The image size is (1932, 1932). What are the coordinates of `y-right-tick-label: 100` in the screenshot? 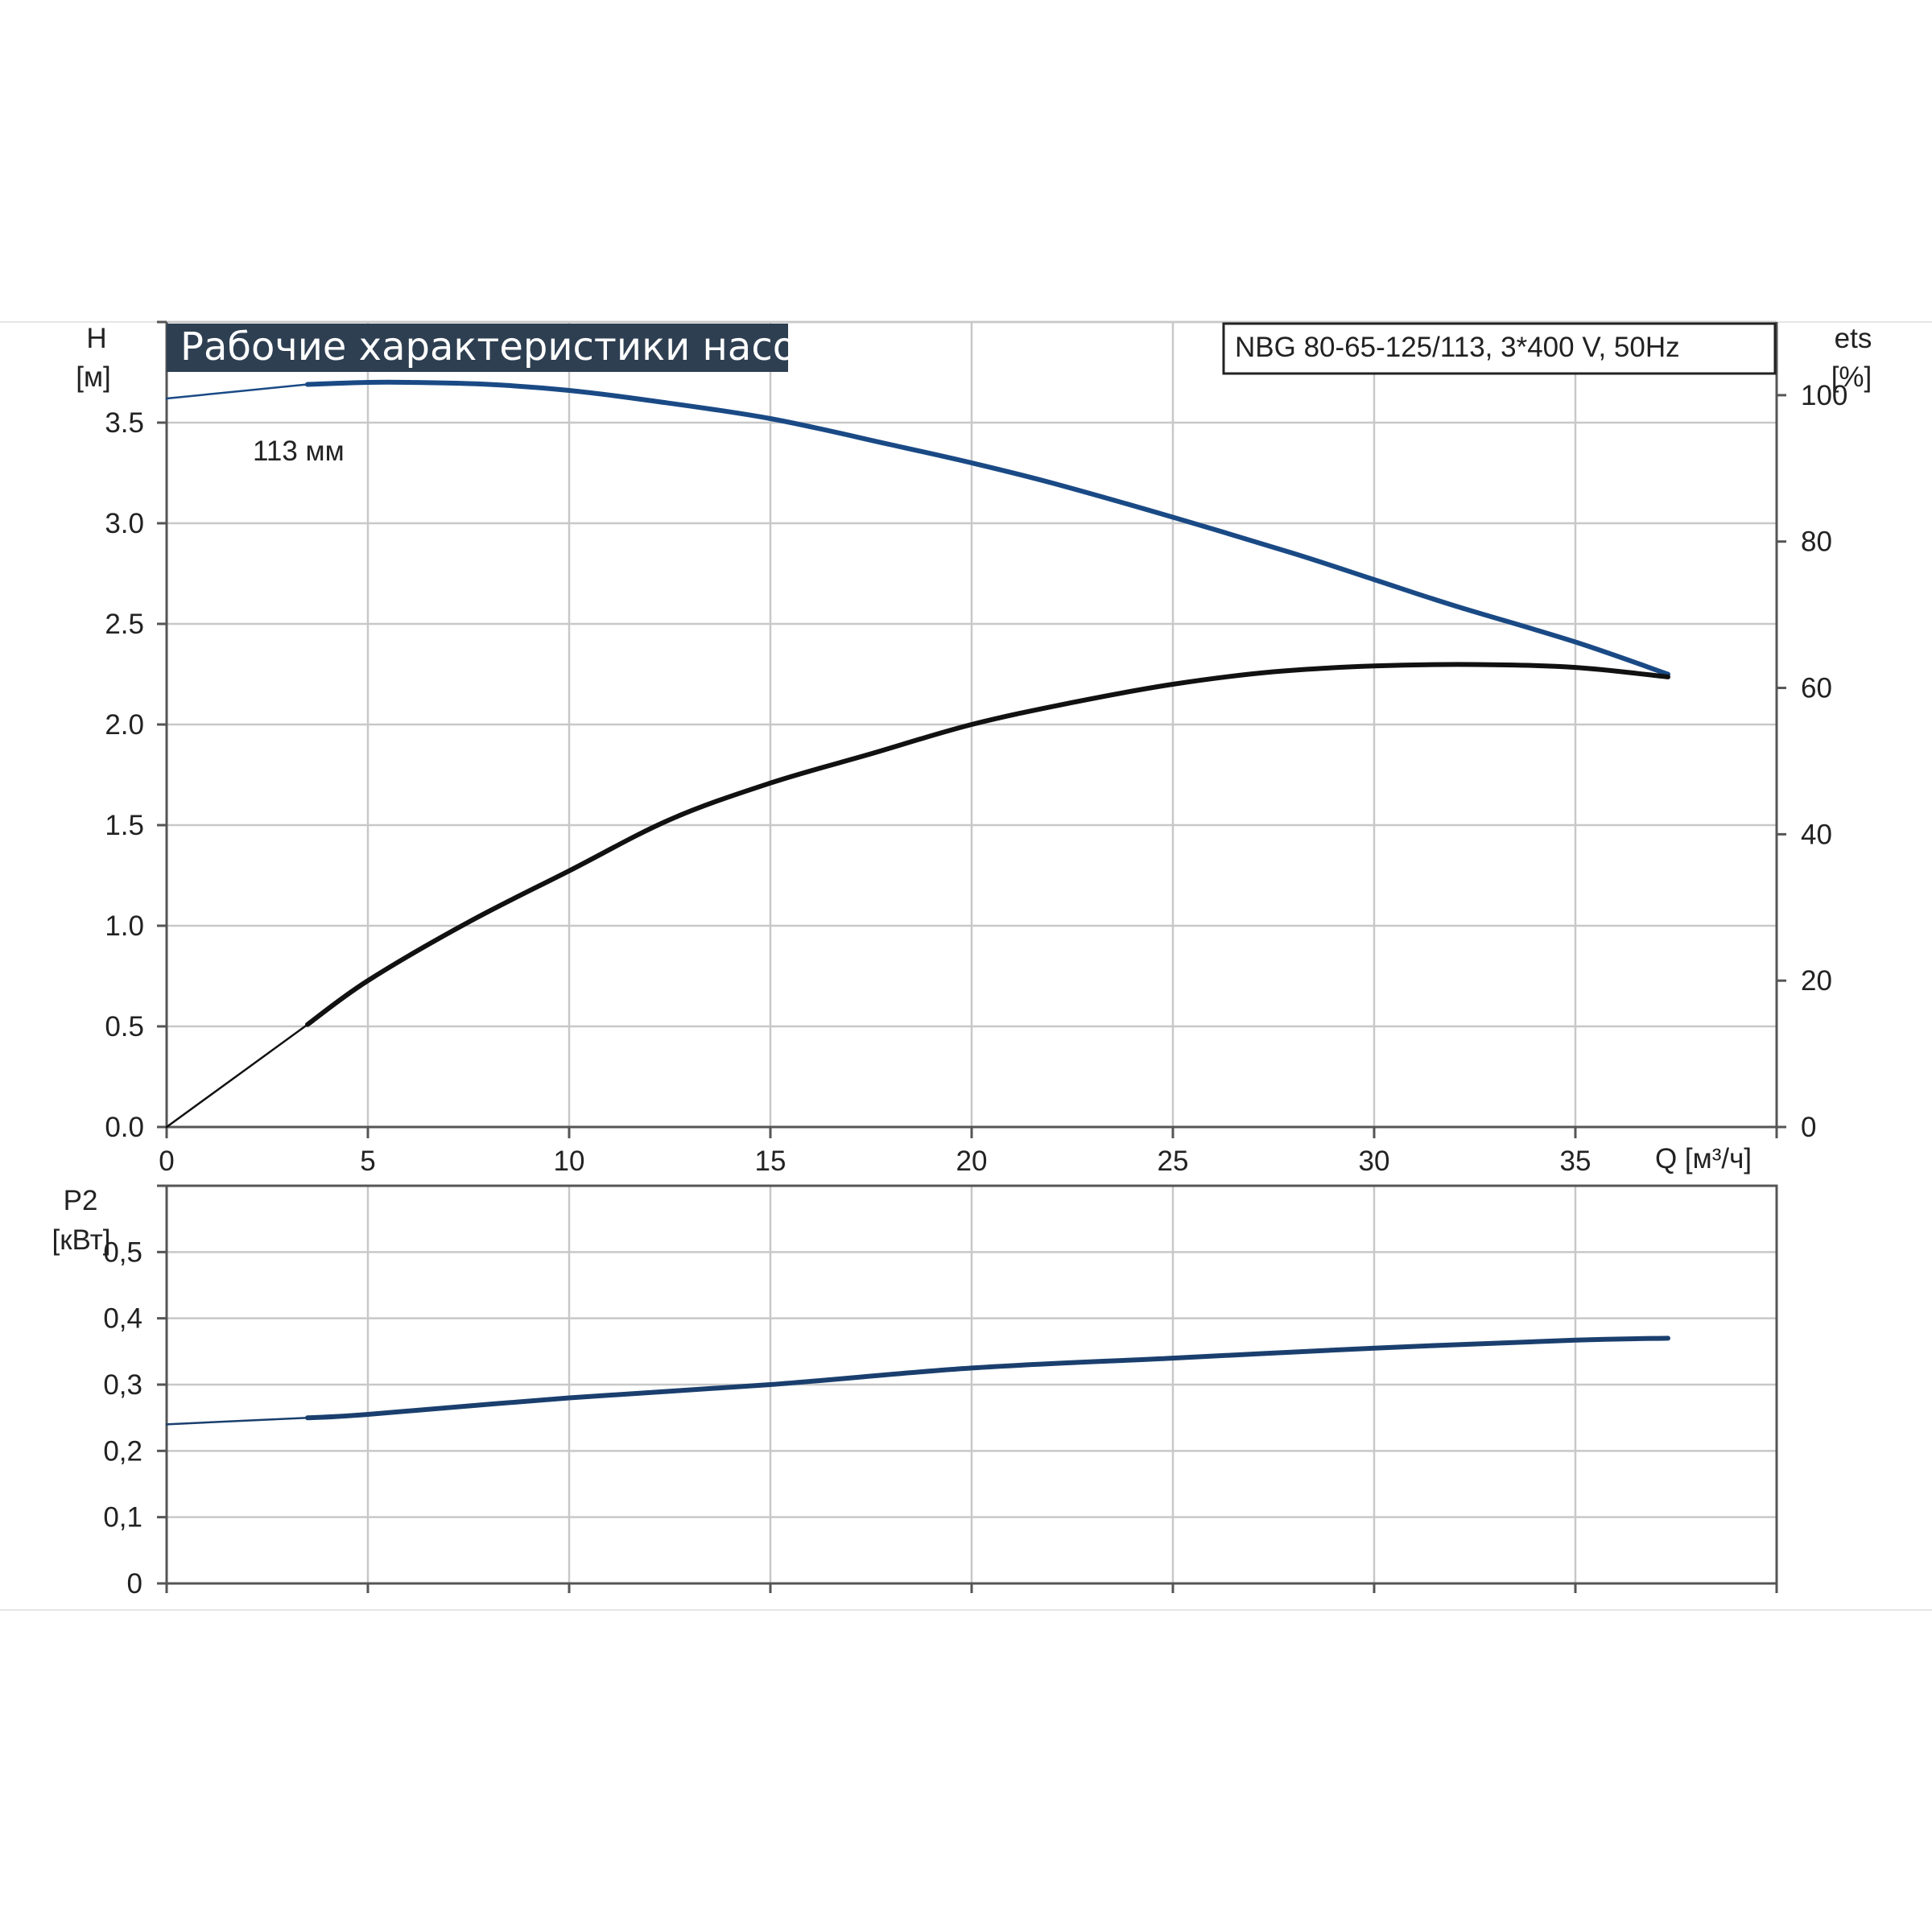 It's located at (1824, 395).